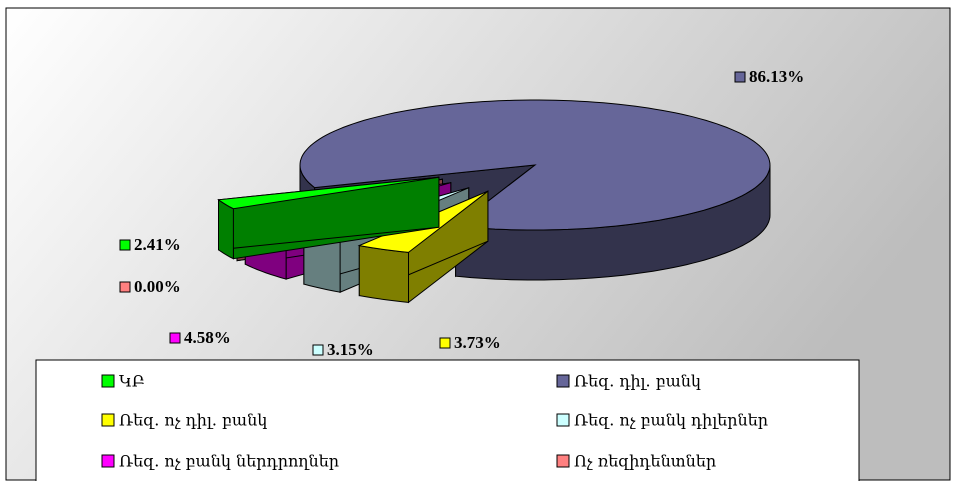  What do you see at coordinates (157, 286) in the screenshot?
I see `data-label: 0.00%` at bounding box center [157, 286].